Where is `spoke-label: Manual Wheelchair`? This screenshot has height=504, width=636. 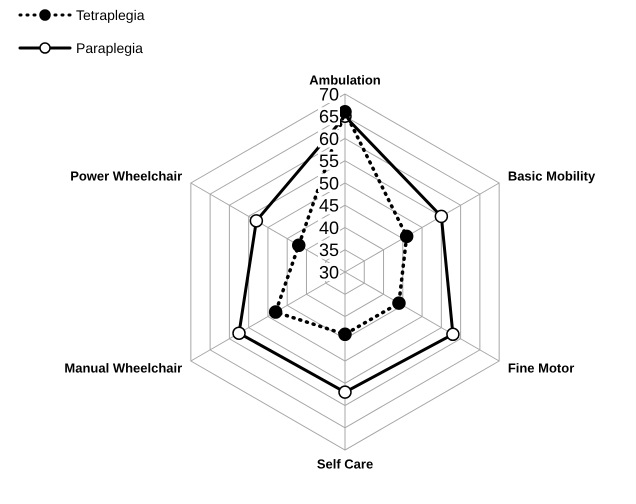 spoke-label: Manual Wheelchair is located at coordinates (123, 368).